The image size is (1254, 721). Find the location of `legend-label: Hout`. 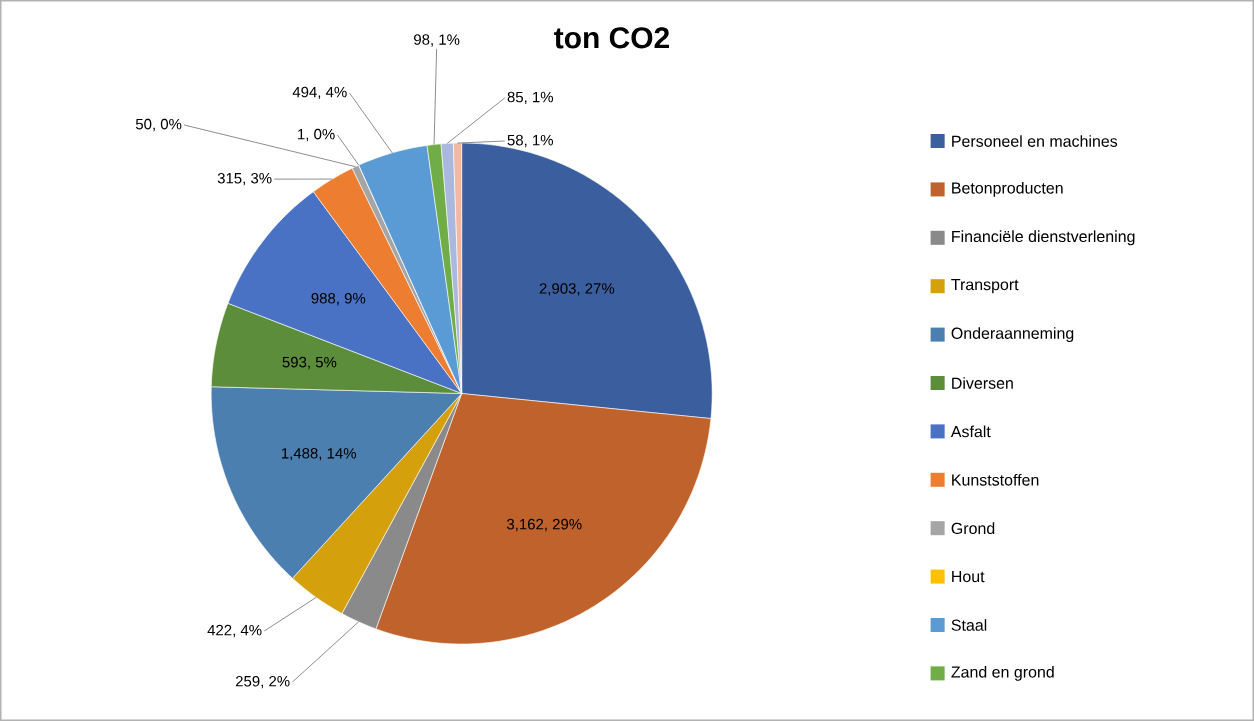

legend-label: Hout is located at coordinates (968, 577).